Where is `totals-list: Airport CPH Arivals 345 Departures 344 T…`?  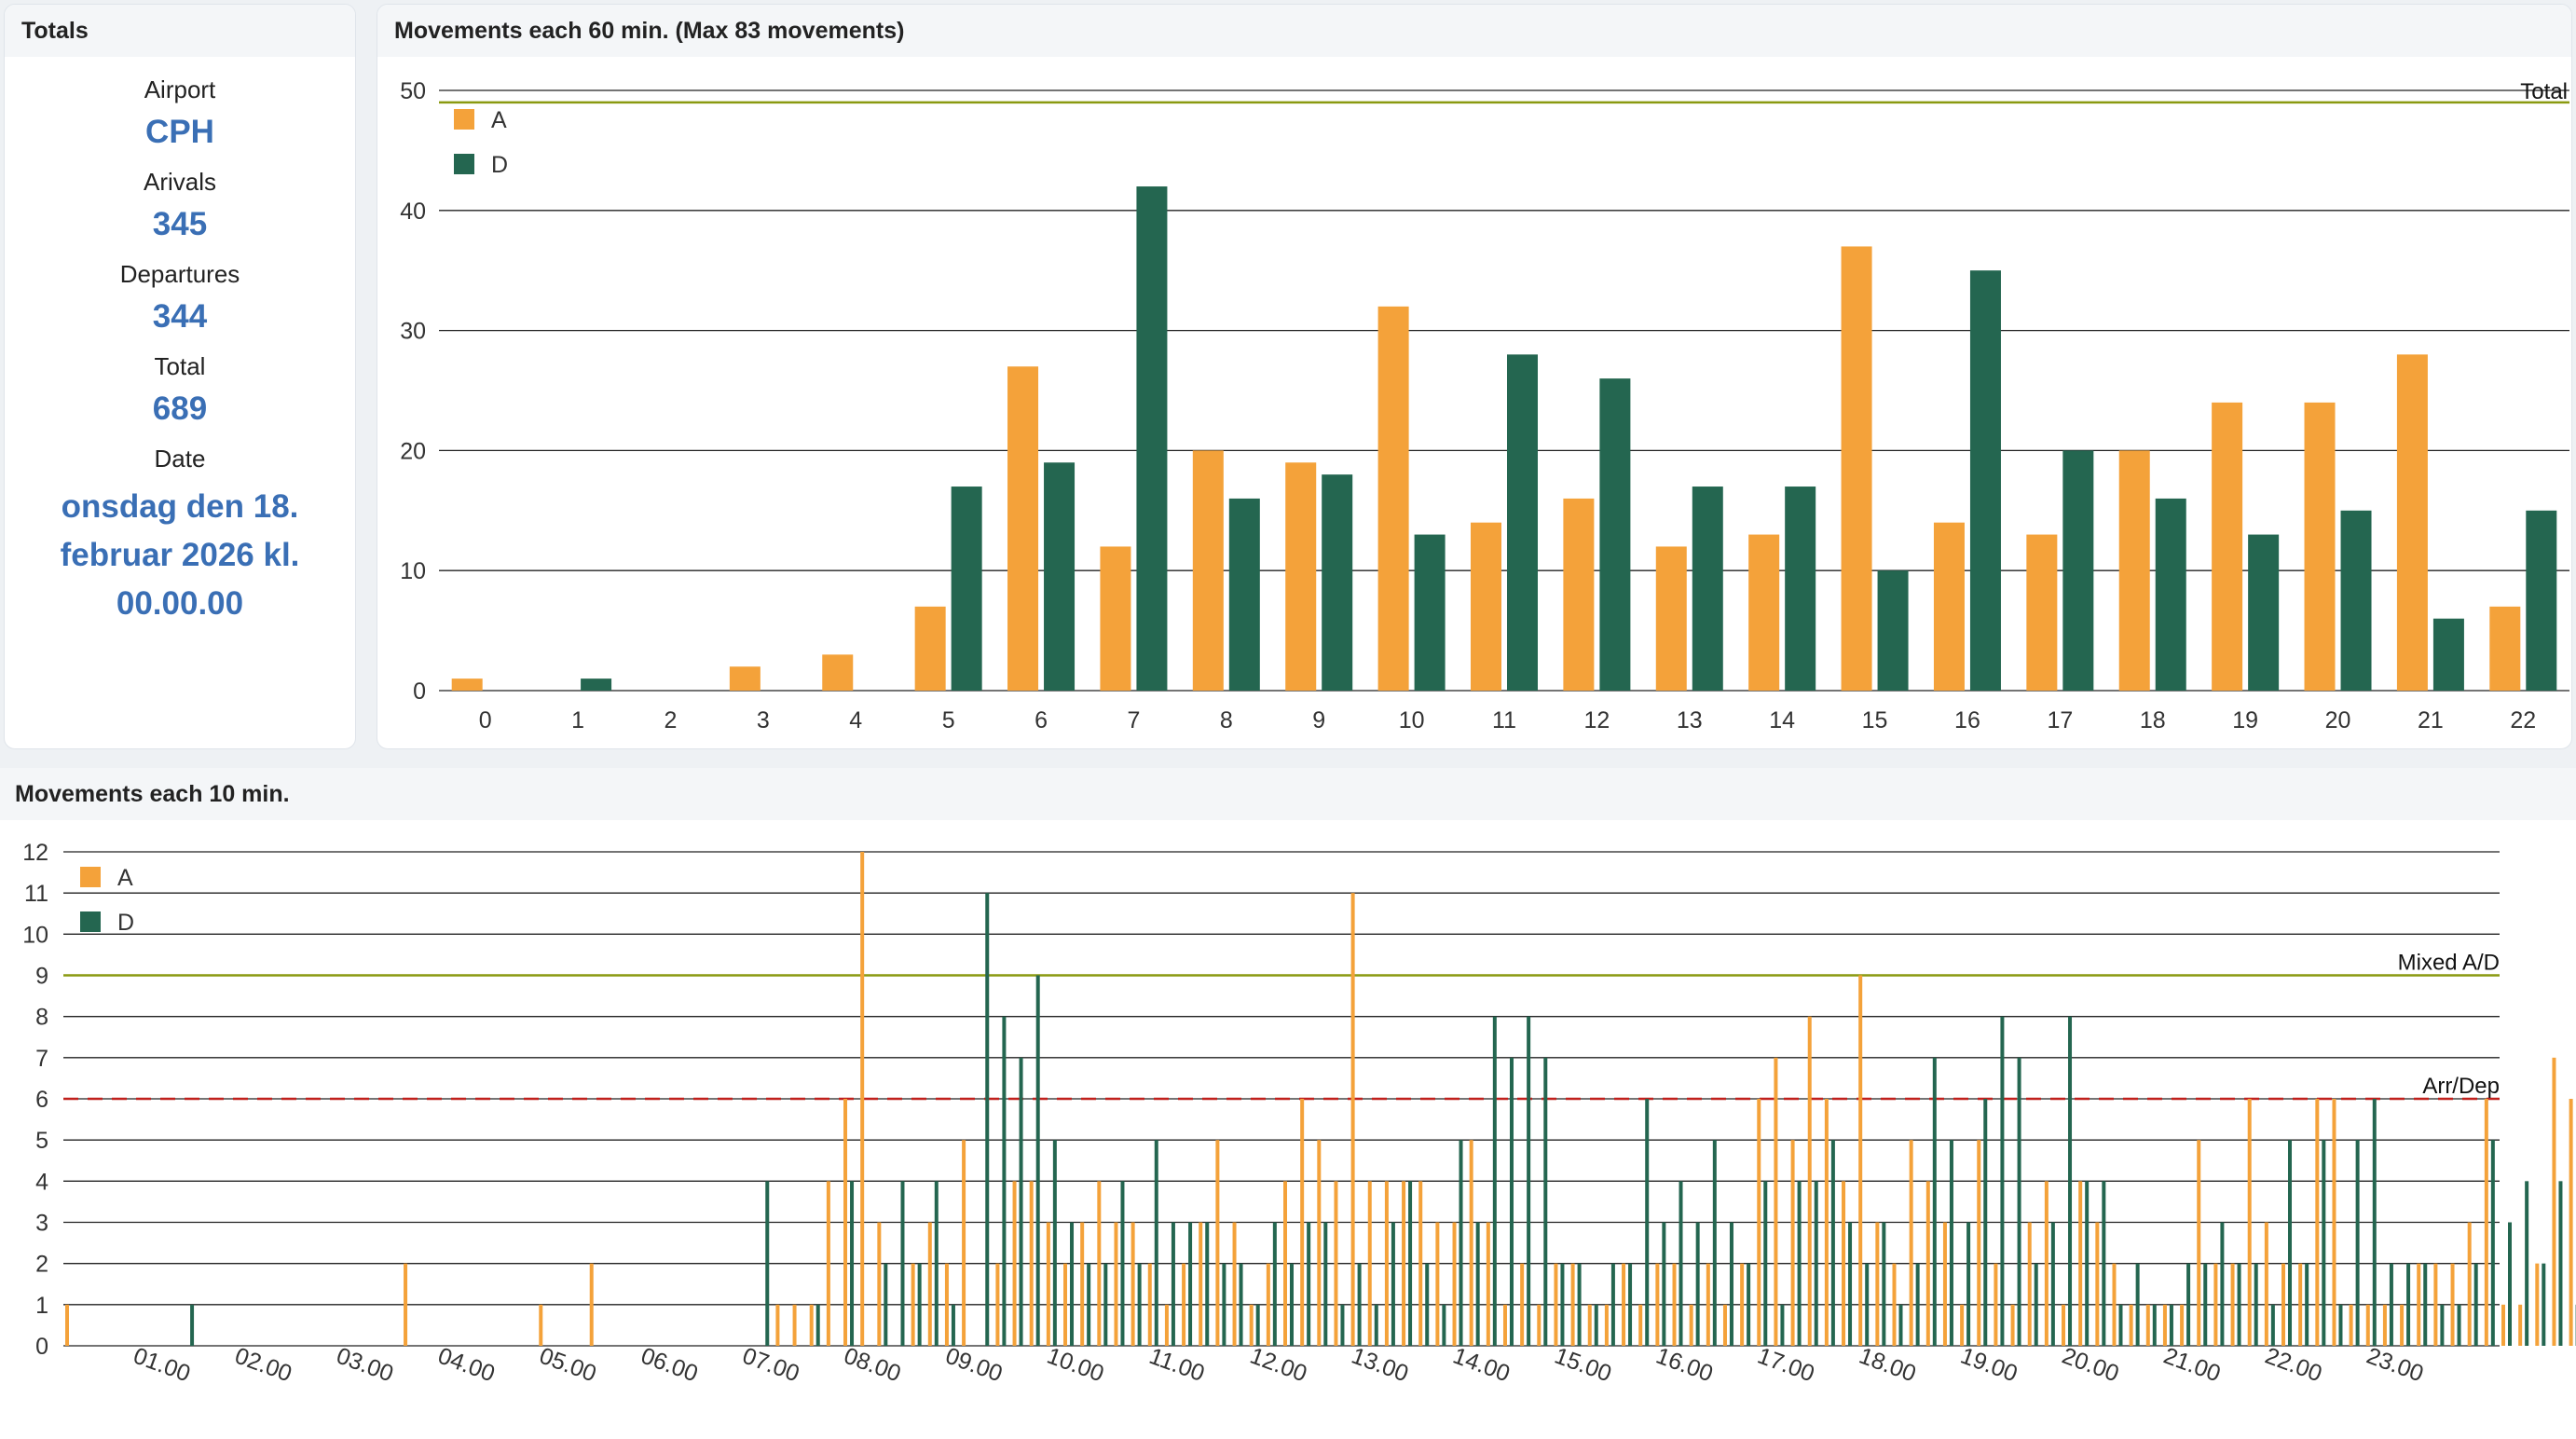
totals-list: Airport CPH Arivals 345 Departures 344 T… is located at coordinates (180, 345).